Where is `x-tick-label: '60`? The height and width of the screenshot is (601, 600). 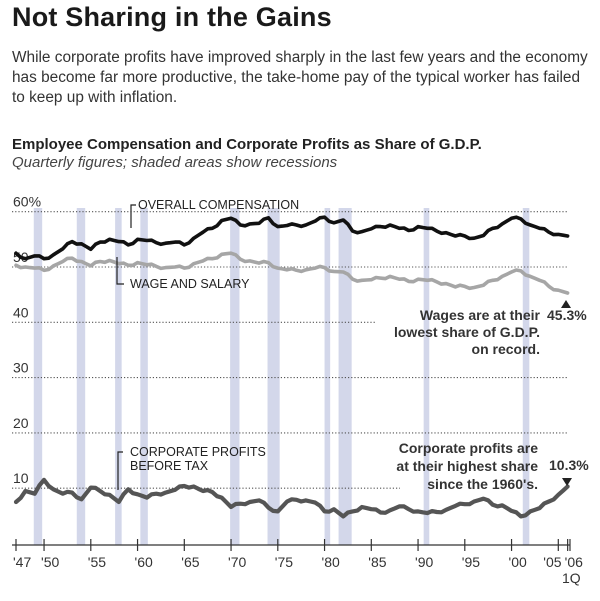
x-tick-label: '60 is located at coordinates (144, 562).